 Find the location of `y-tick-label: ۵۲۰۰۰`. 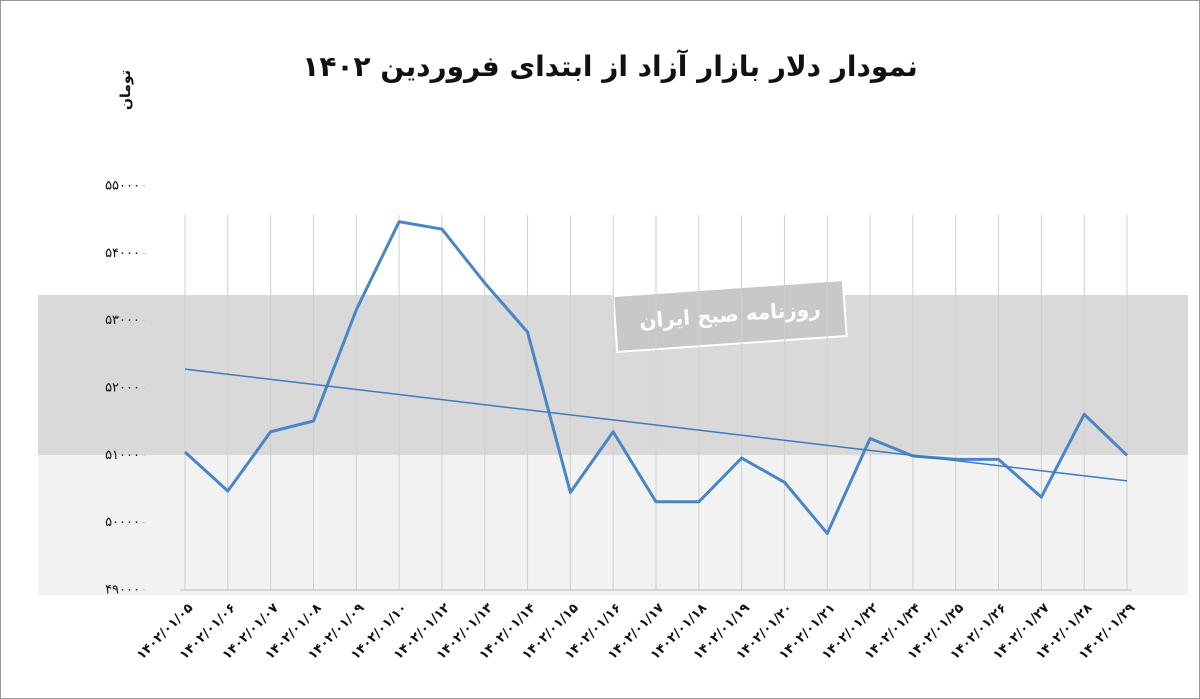

y-tick-label: ۵۲۰۰۰ is located at coordinates (122, 388).